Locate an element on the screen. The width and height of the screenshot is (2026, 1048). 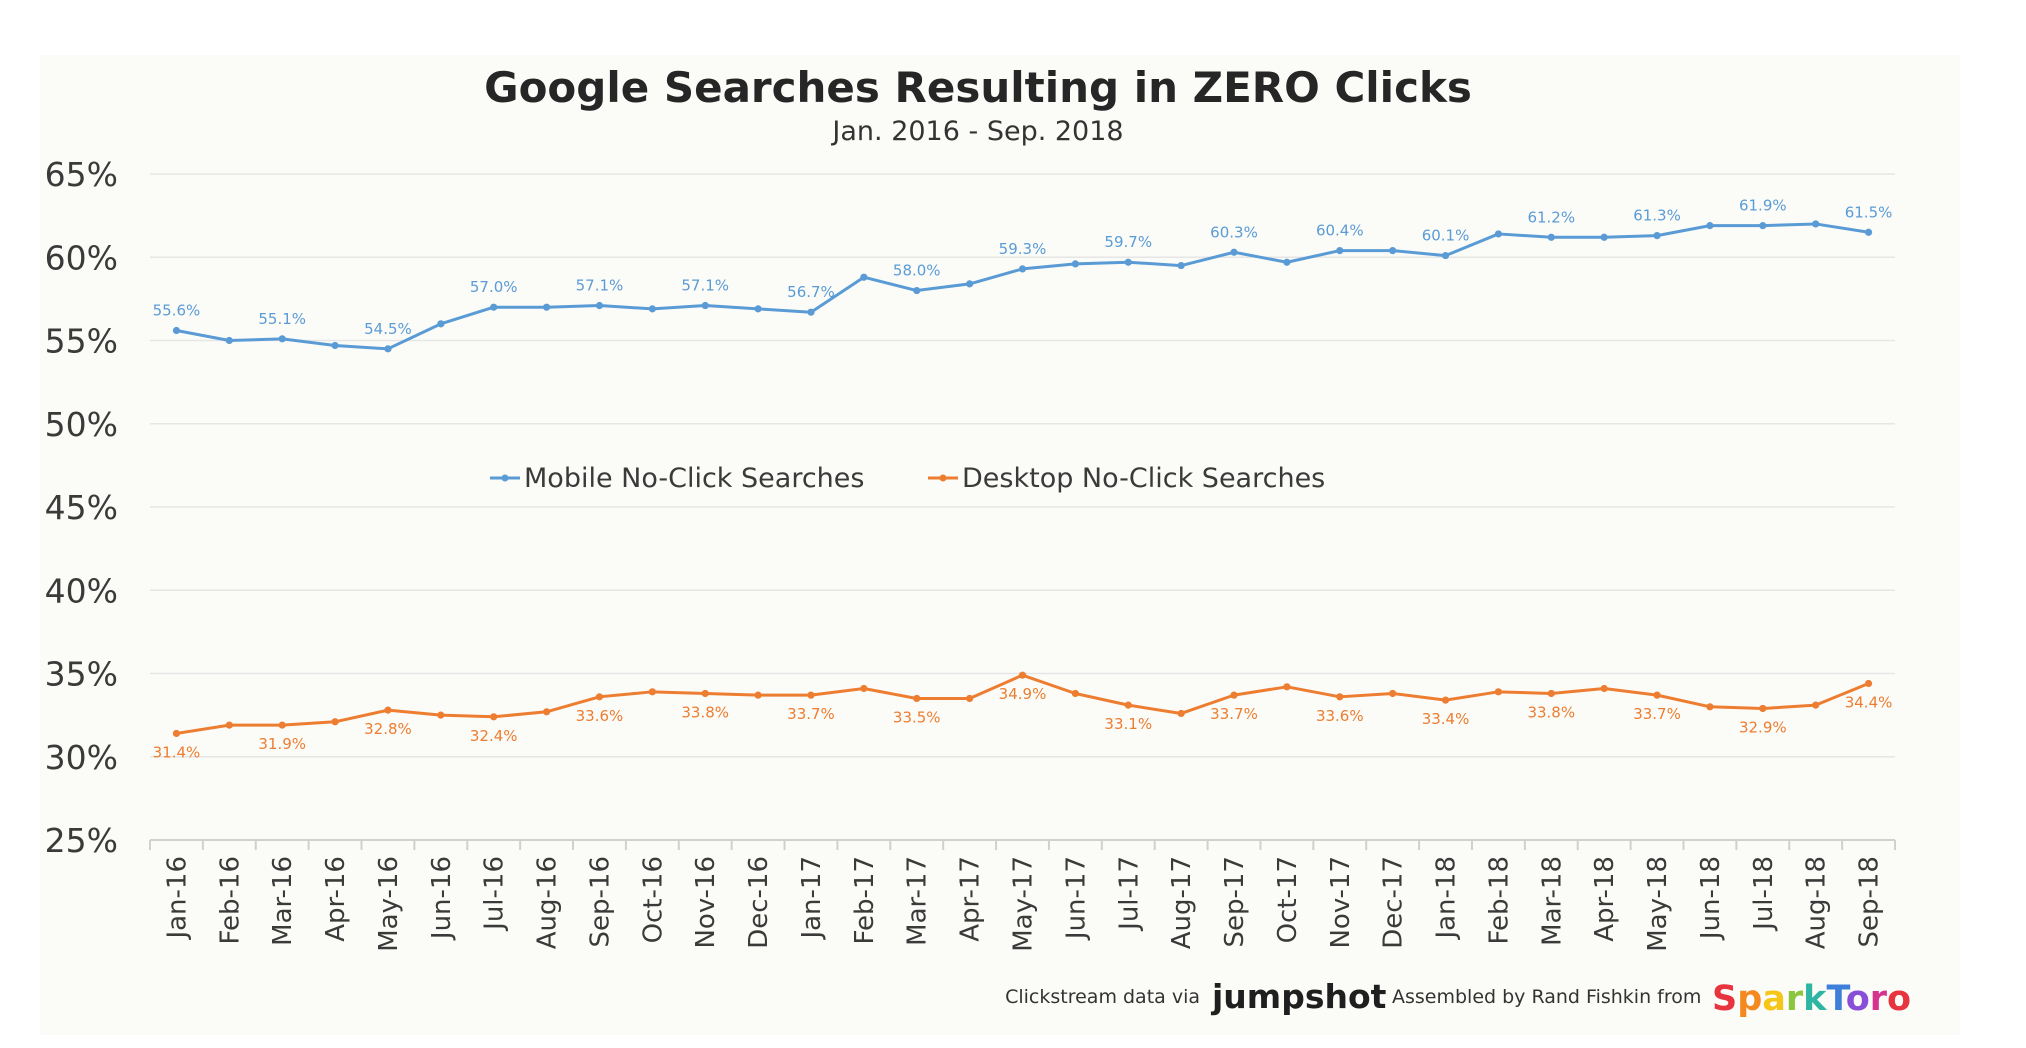
data-label: 61.2% is located at coordinates (1551, 217).